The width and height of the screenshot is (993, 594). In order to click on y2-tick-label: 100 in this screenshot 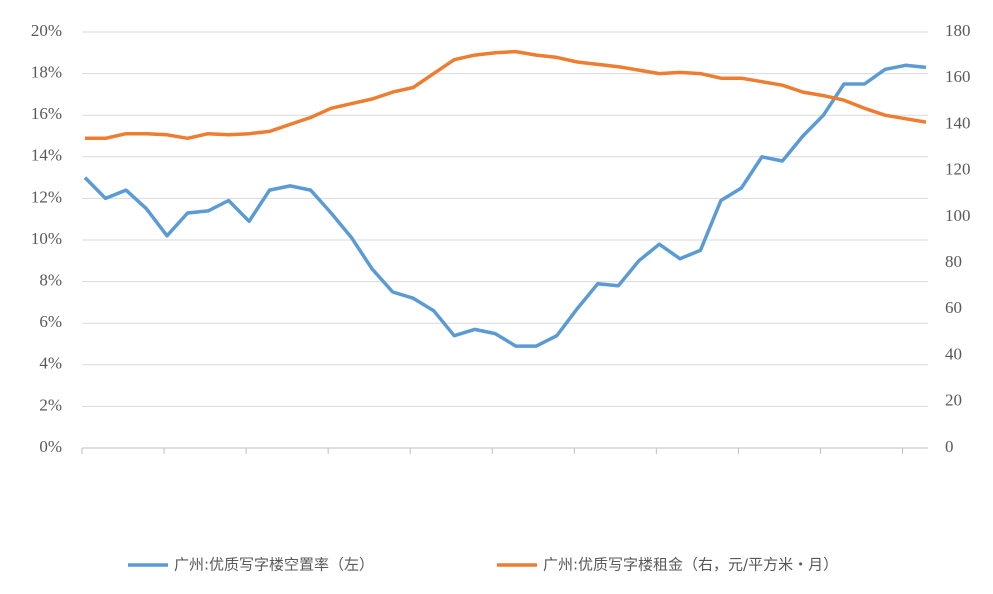, I will do `click(958, 215)`.